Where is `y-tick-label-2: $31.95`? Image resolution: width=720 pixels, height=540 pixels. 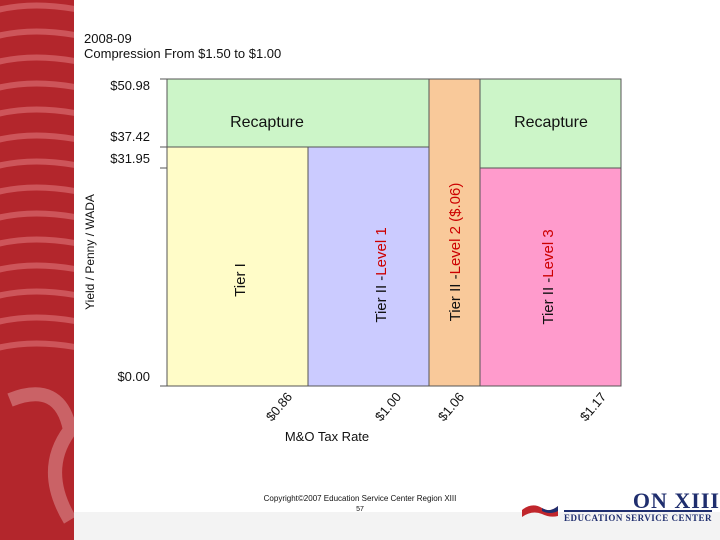
y-tick-label-2: $31.95 is located at coordinates (130, 158).